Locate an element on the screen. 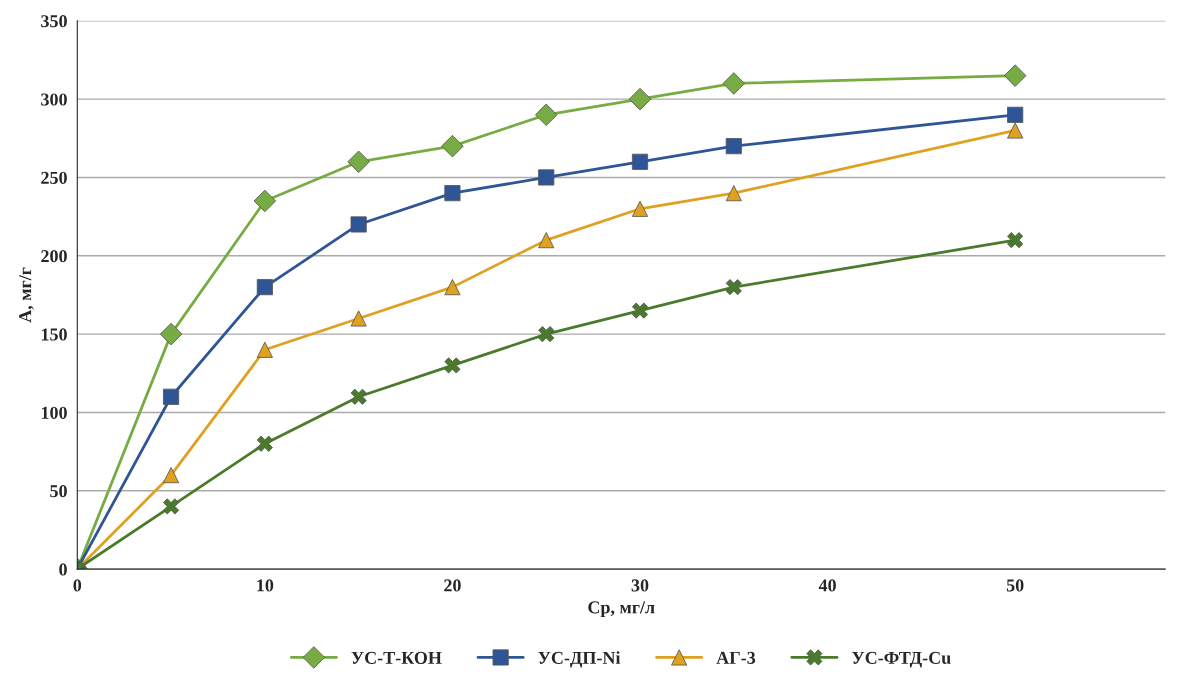 The image size is (1189, 694). x-tick-label: 0 is located at coordinates (77, 585).